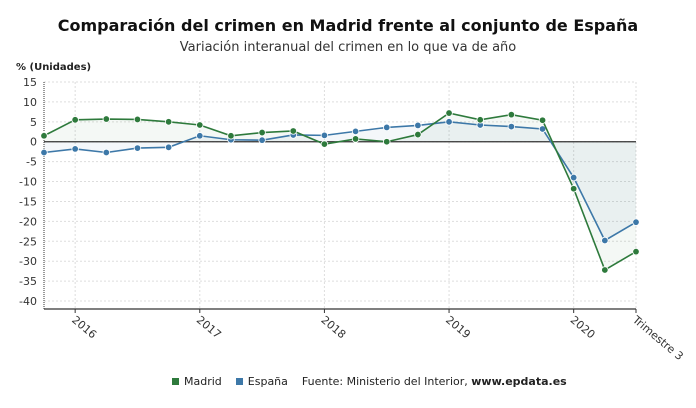  What do you see at coordinates (28, 241) in the screenshot?
I see `y-tick-label: -25` at bounding box center [28, 241].